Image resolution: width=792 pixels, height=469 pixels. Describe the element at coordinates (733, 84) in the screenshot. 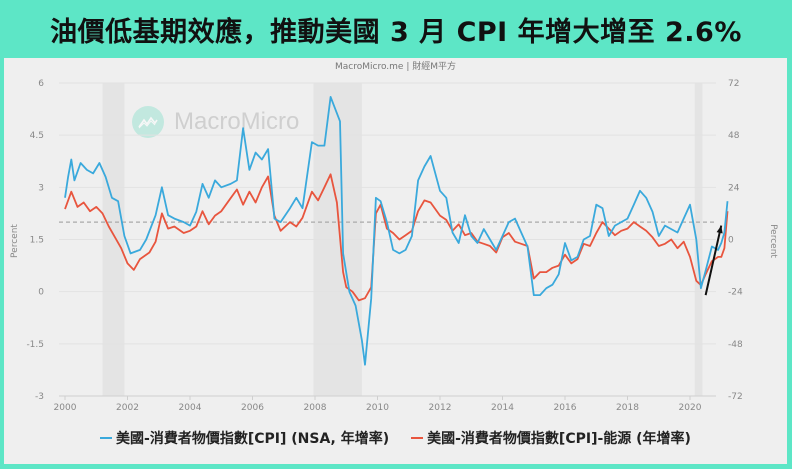

I see `right-axis-tick: 72` at that location.